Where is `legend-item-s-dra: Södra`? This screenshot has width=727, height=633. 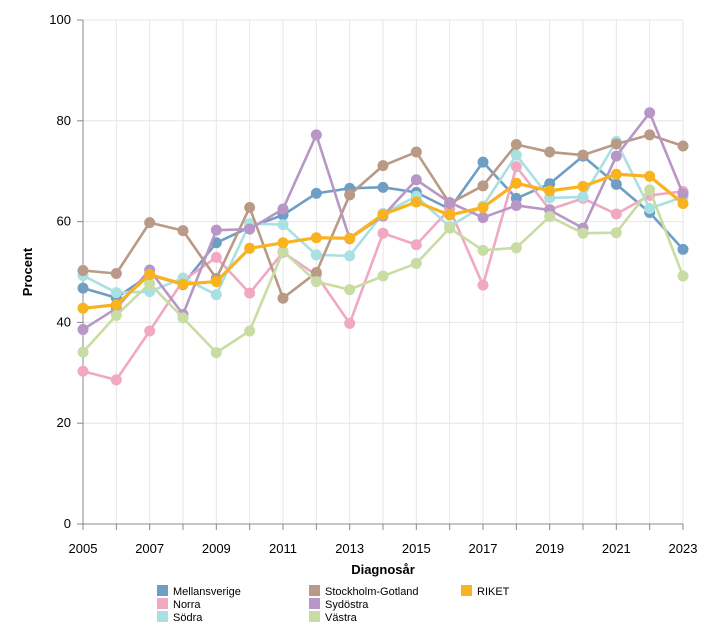
legend-item-s-dra: Södra is located at coordinates (180, 617).